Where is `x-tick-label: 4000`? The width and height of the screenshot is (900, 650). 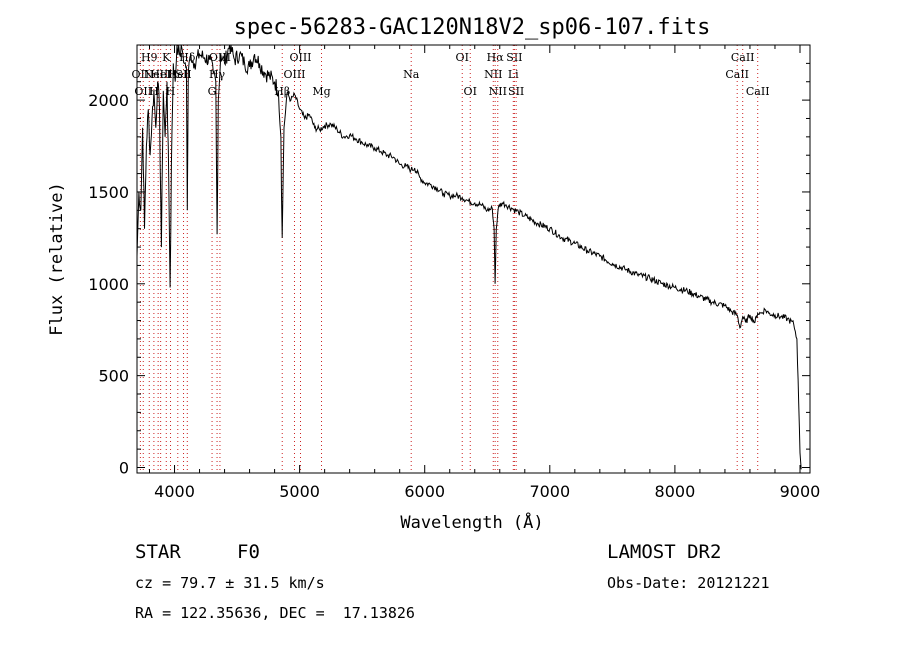
x-tick-label: 4000 is located at coordinates (174, 491).